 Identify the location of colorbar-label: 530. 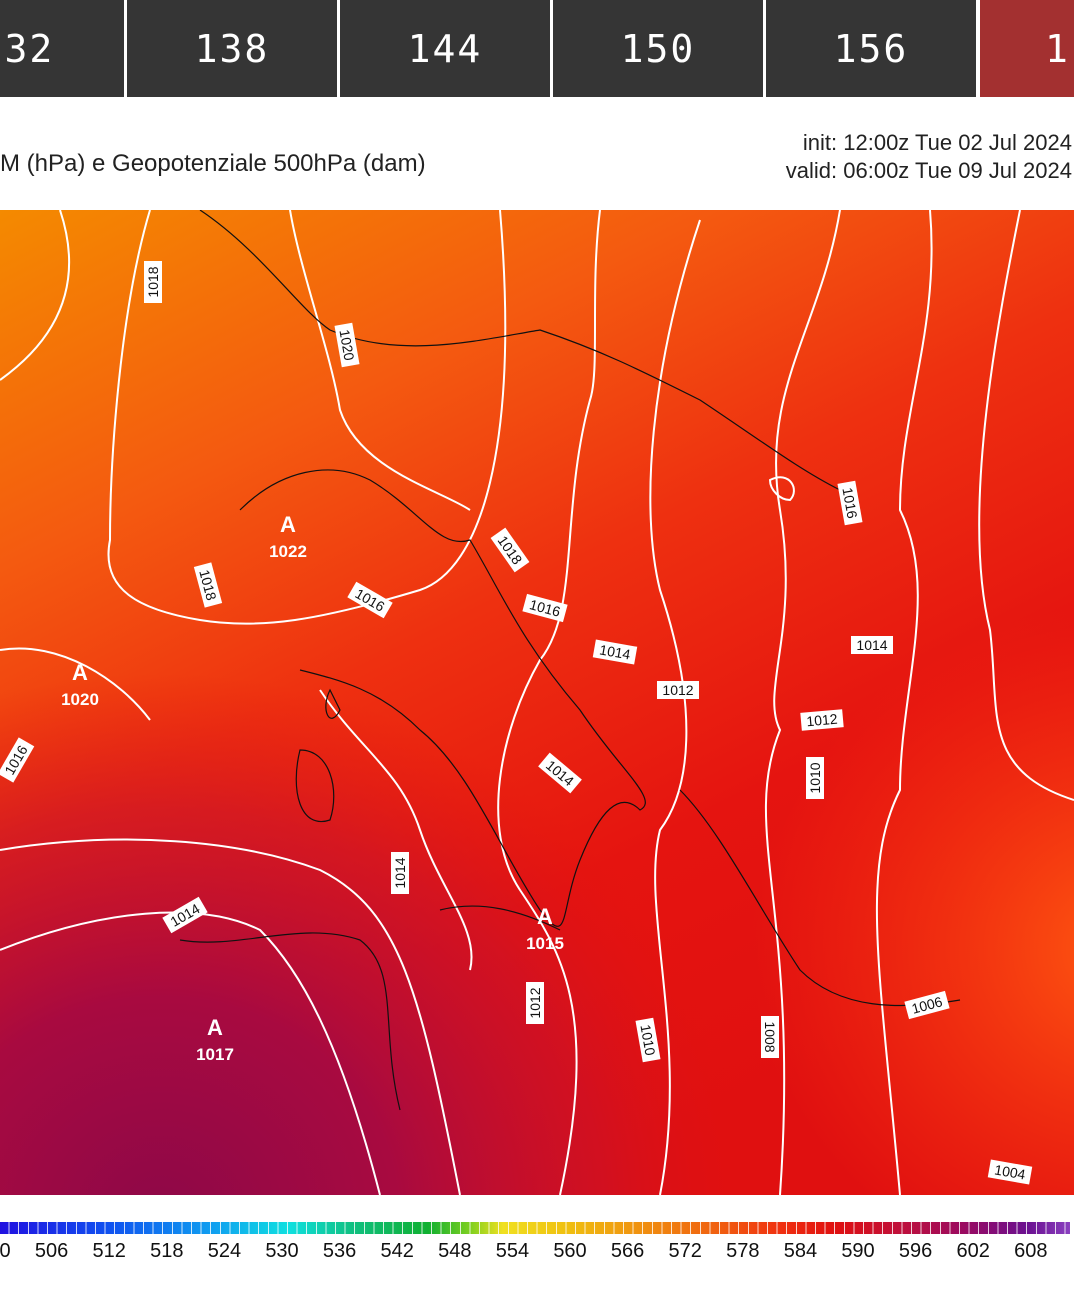
(282, 1251).